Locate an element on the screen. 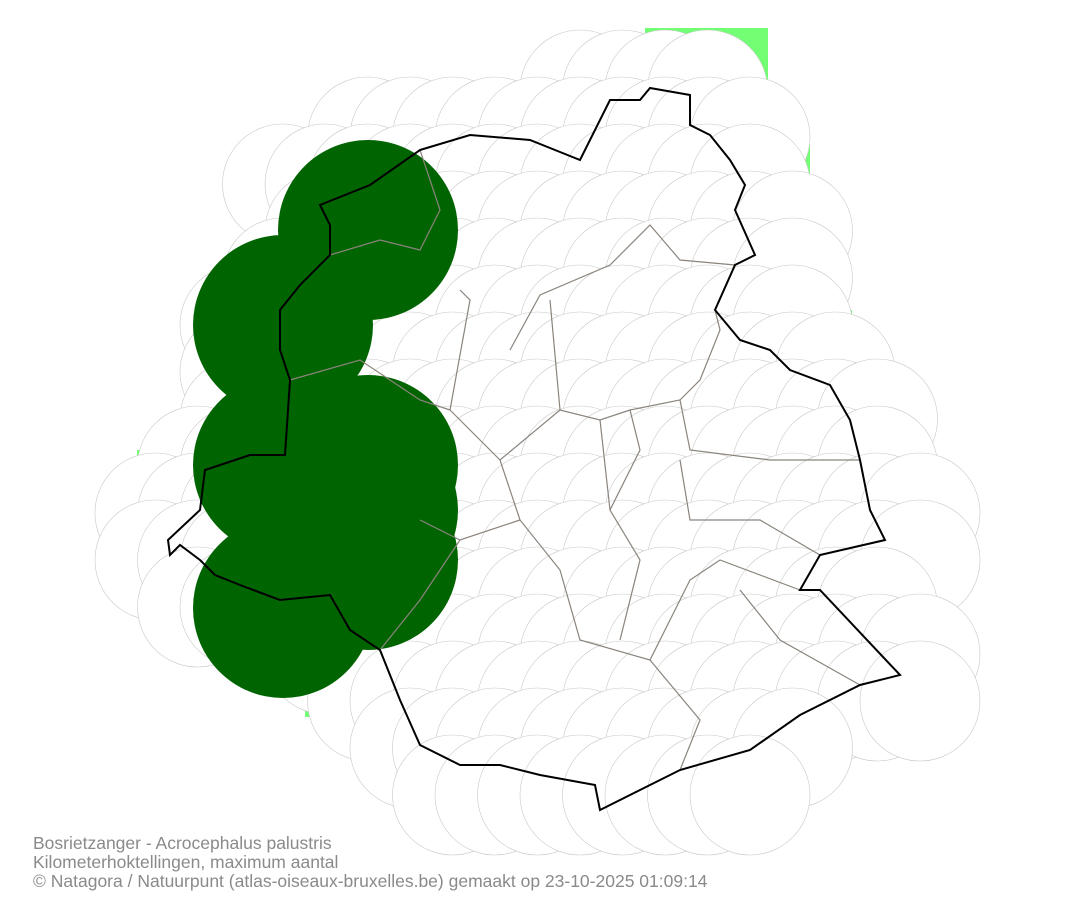  species-title: Bosrietzanger - Acrocephalus palustris is located at coordinates (182, 843).